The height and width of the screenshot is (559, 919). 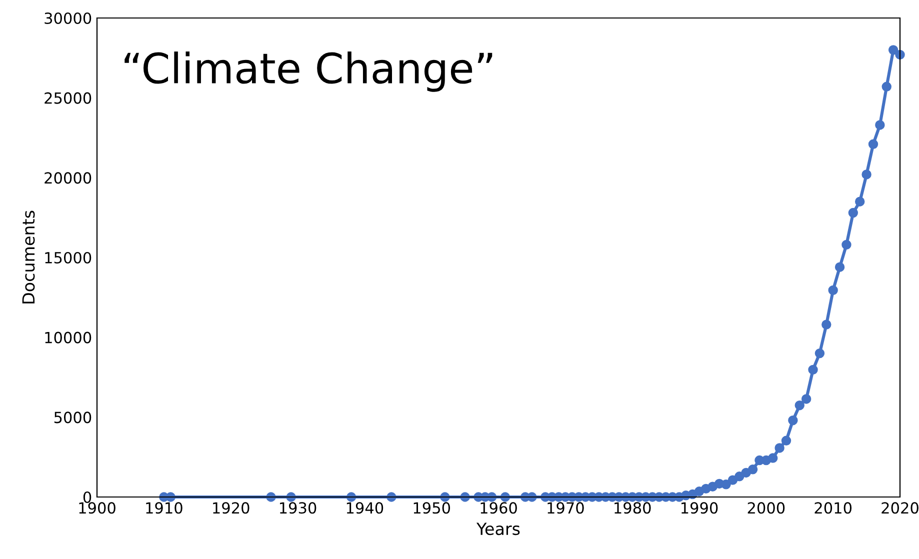 I want to click on x-axis-title: Years, so click(x=498, y=529).